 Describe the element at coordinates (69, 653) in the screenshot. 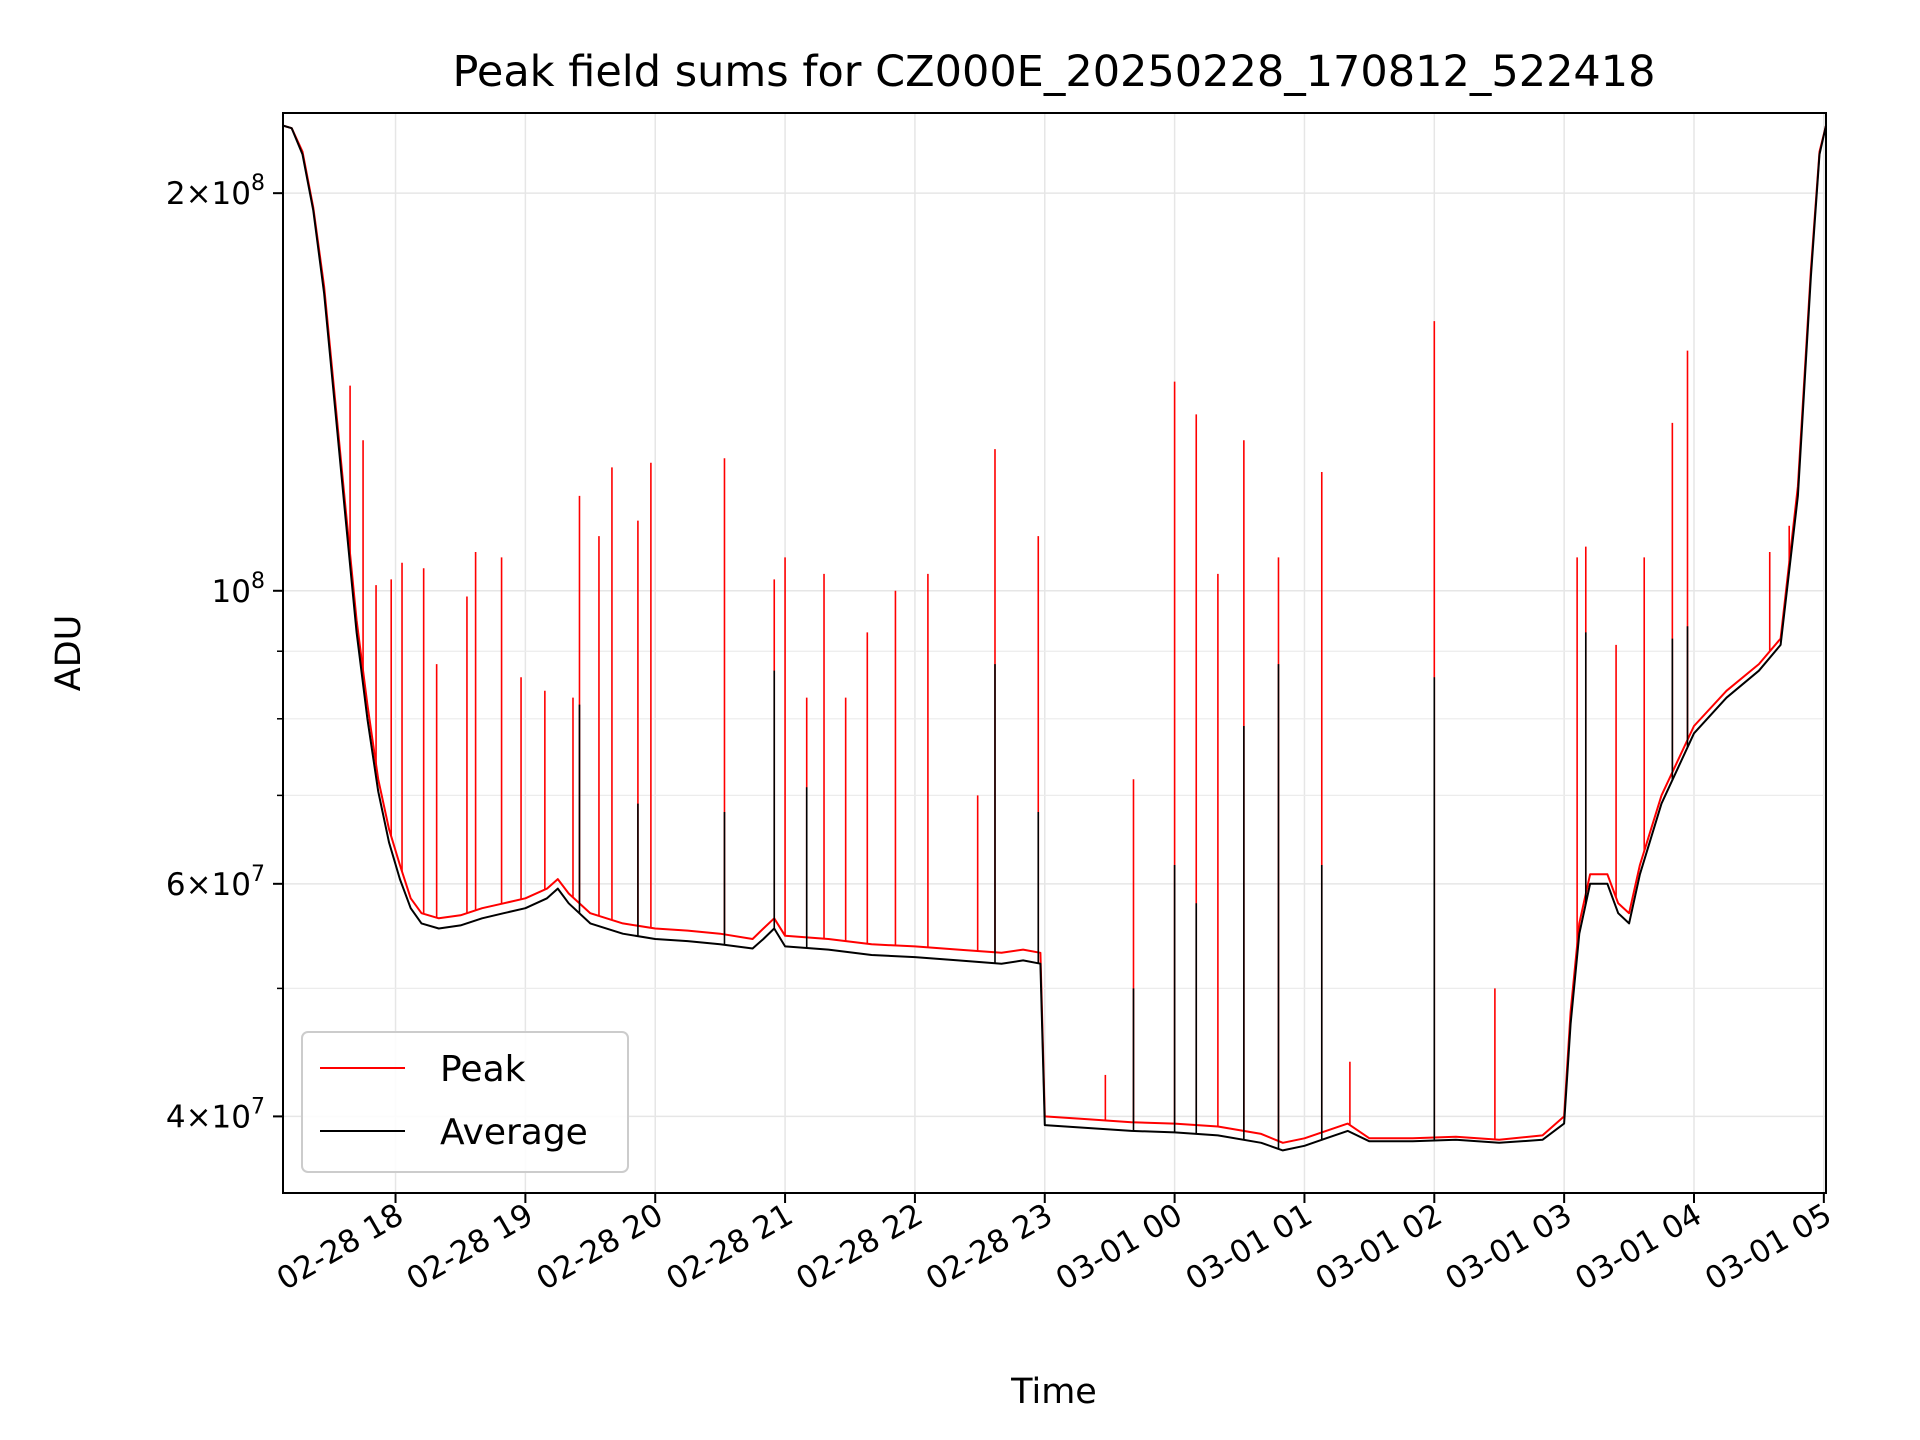

I see `y-axis-label: ADU` at that location.